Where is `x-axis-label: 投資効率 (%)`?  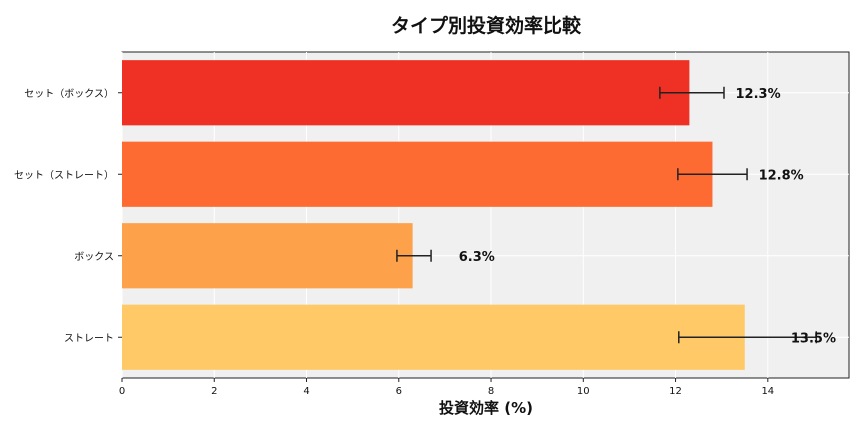
x-axis-label: 投資効率 (%) is located at coordinates (486, 408).